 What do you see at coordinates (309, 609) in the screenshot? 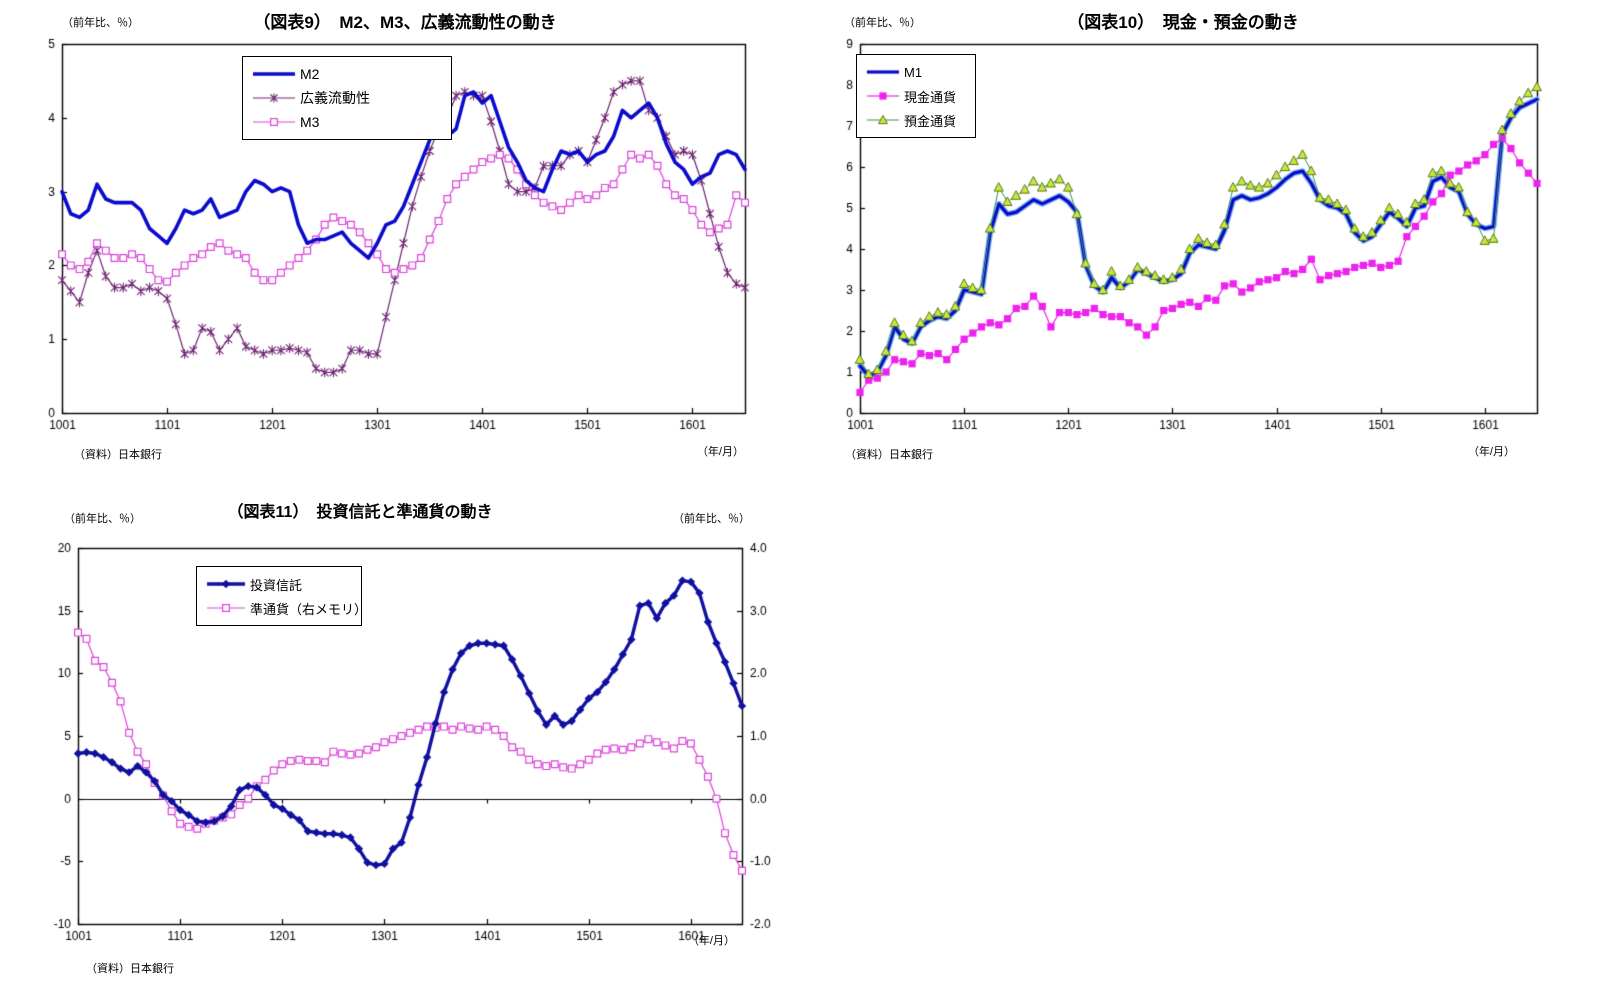
I see `legend-label: 準通貨（右メモリ）` at bounding box center [309, 609].